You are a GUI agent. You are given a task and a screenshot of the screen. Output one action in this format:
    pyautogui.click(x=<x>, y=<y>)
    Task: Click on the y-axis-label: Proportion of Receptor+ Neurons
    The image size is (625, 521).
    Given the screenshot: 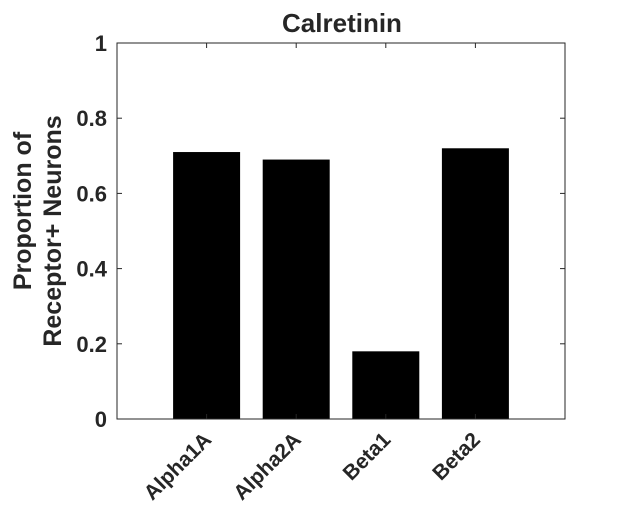 What is the action you would take?
    pyautogui.click(x=38, y=230)
    